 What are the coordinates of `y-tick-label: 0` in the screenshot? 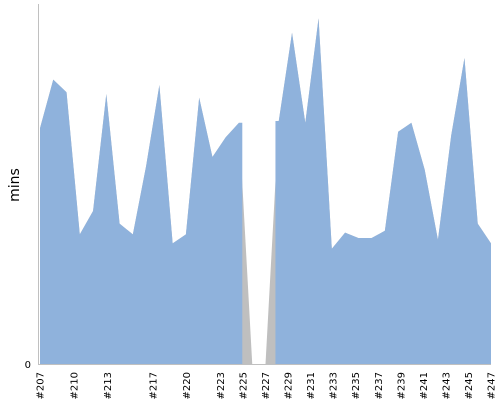 It's located at (28, 365).